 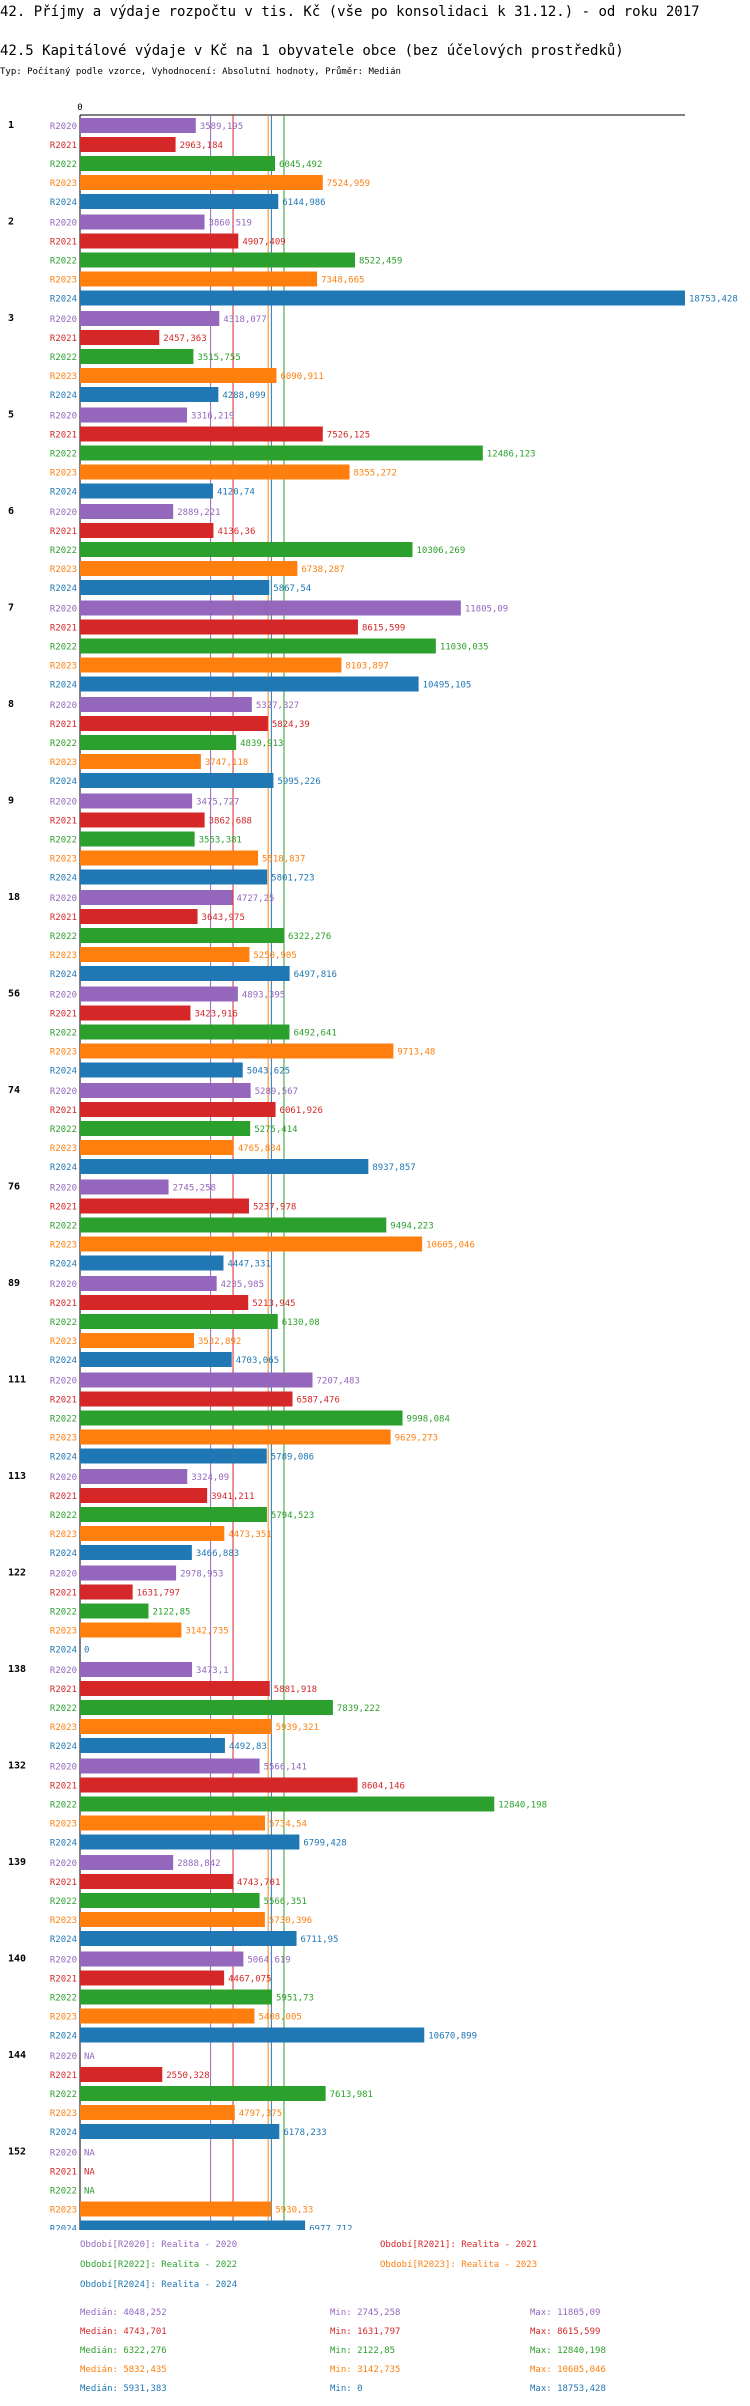 I want to click on data-label: 3142,735, so click(x=206, y=1632).